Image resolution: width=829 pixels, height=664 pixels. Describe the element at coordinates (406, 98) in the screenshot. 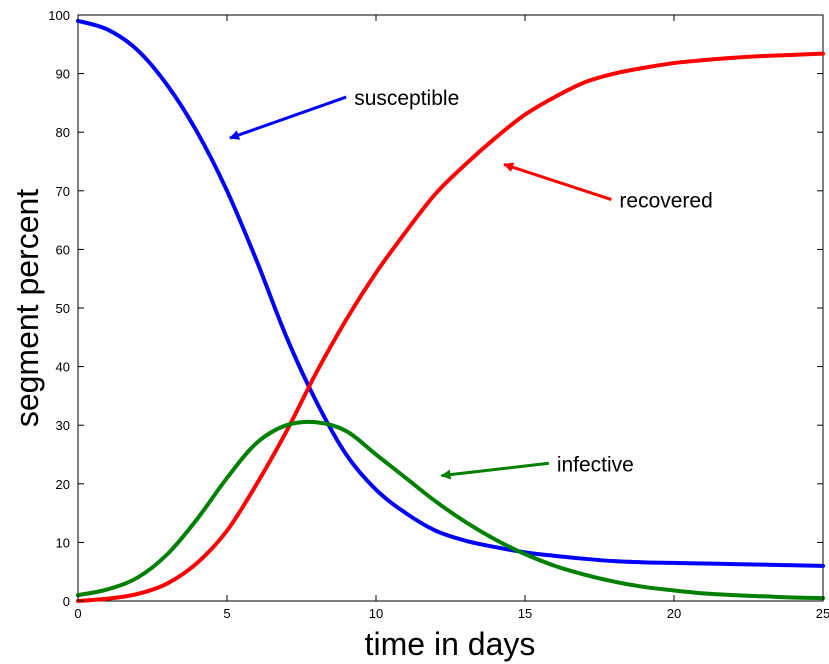

I see `annotation-label-susceptible: susceptible` at that location.